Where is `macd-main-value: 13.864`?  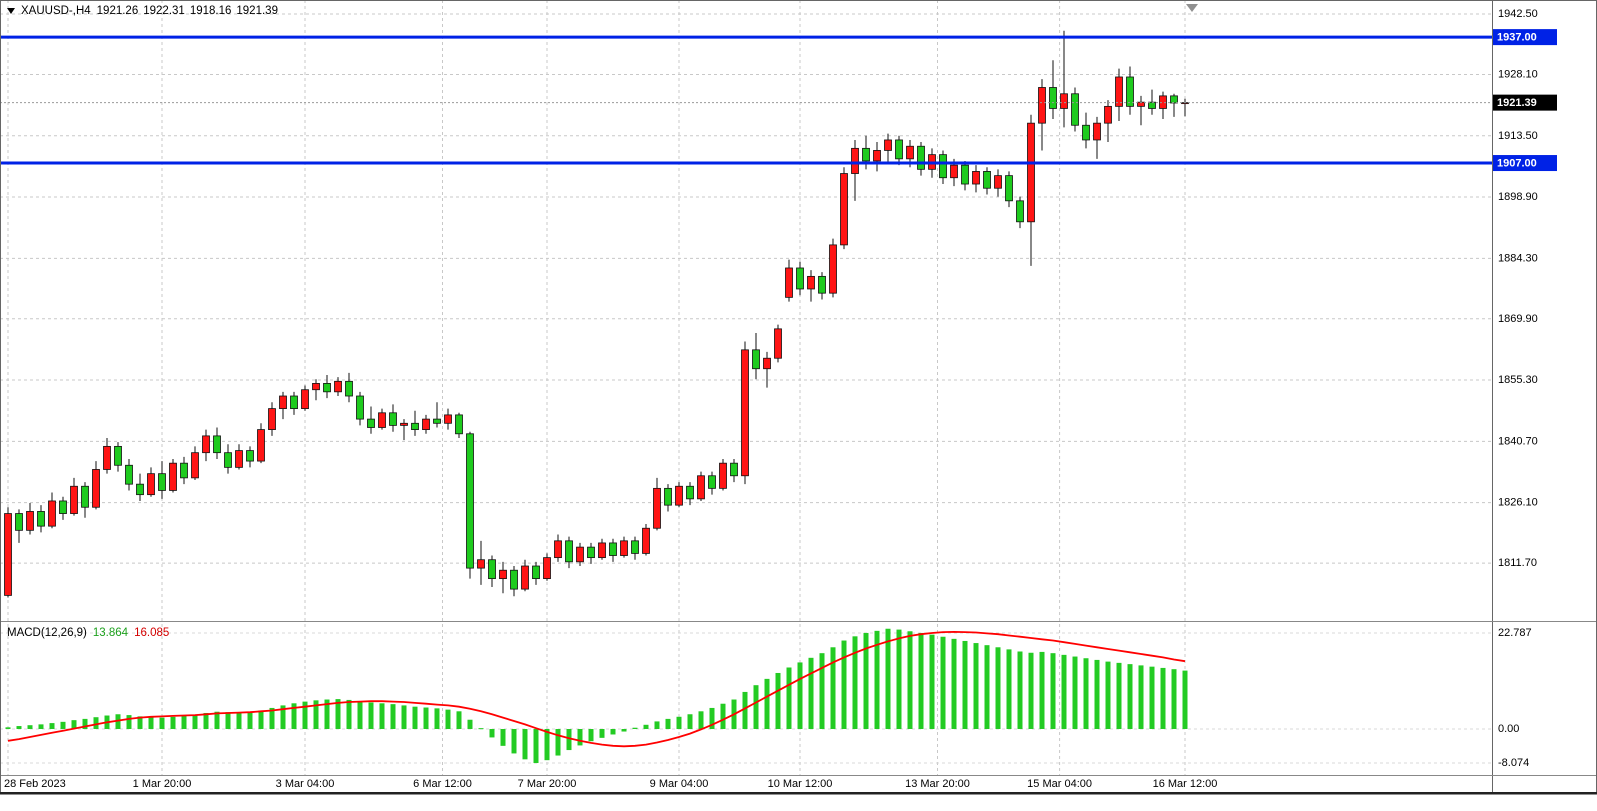 macd-main-value: 13.864 is located at coordinates (110, 633).